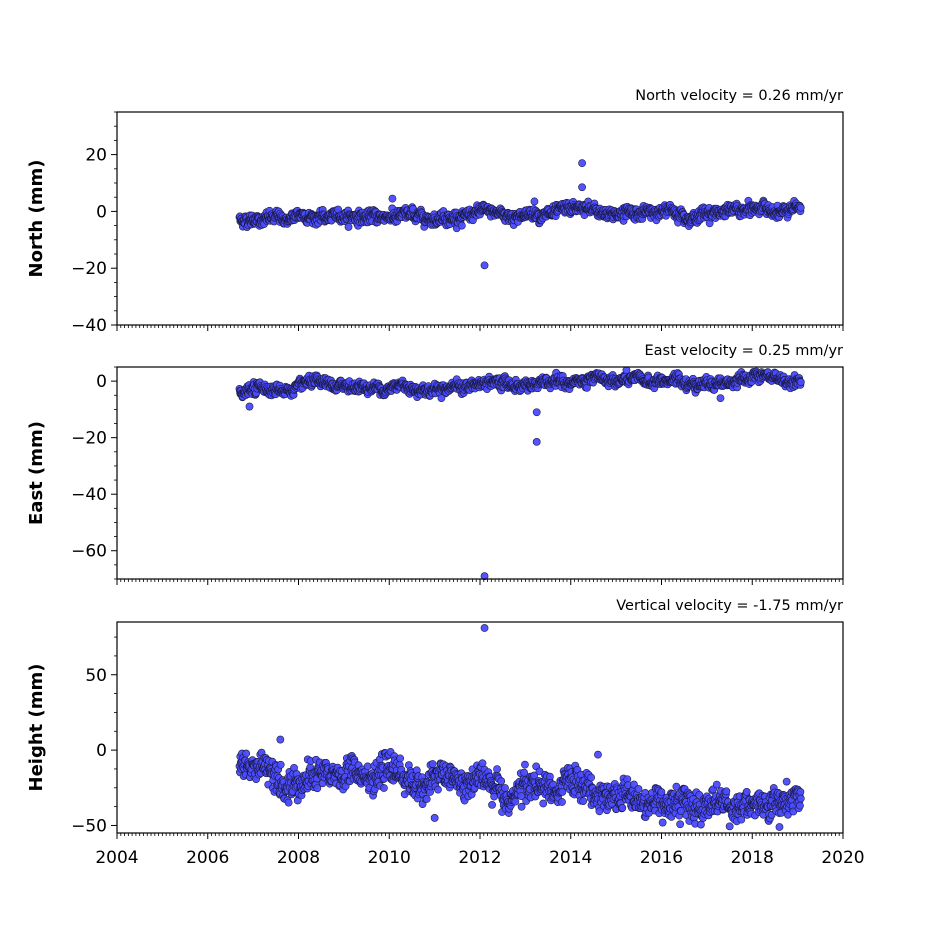 The width and height of the screenshot is (937, 941). Describe the element at coordinates (739, 96) in the screenshot. I see `panel-title: North velocity = 0.26 mm/yr` at that location.